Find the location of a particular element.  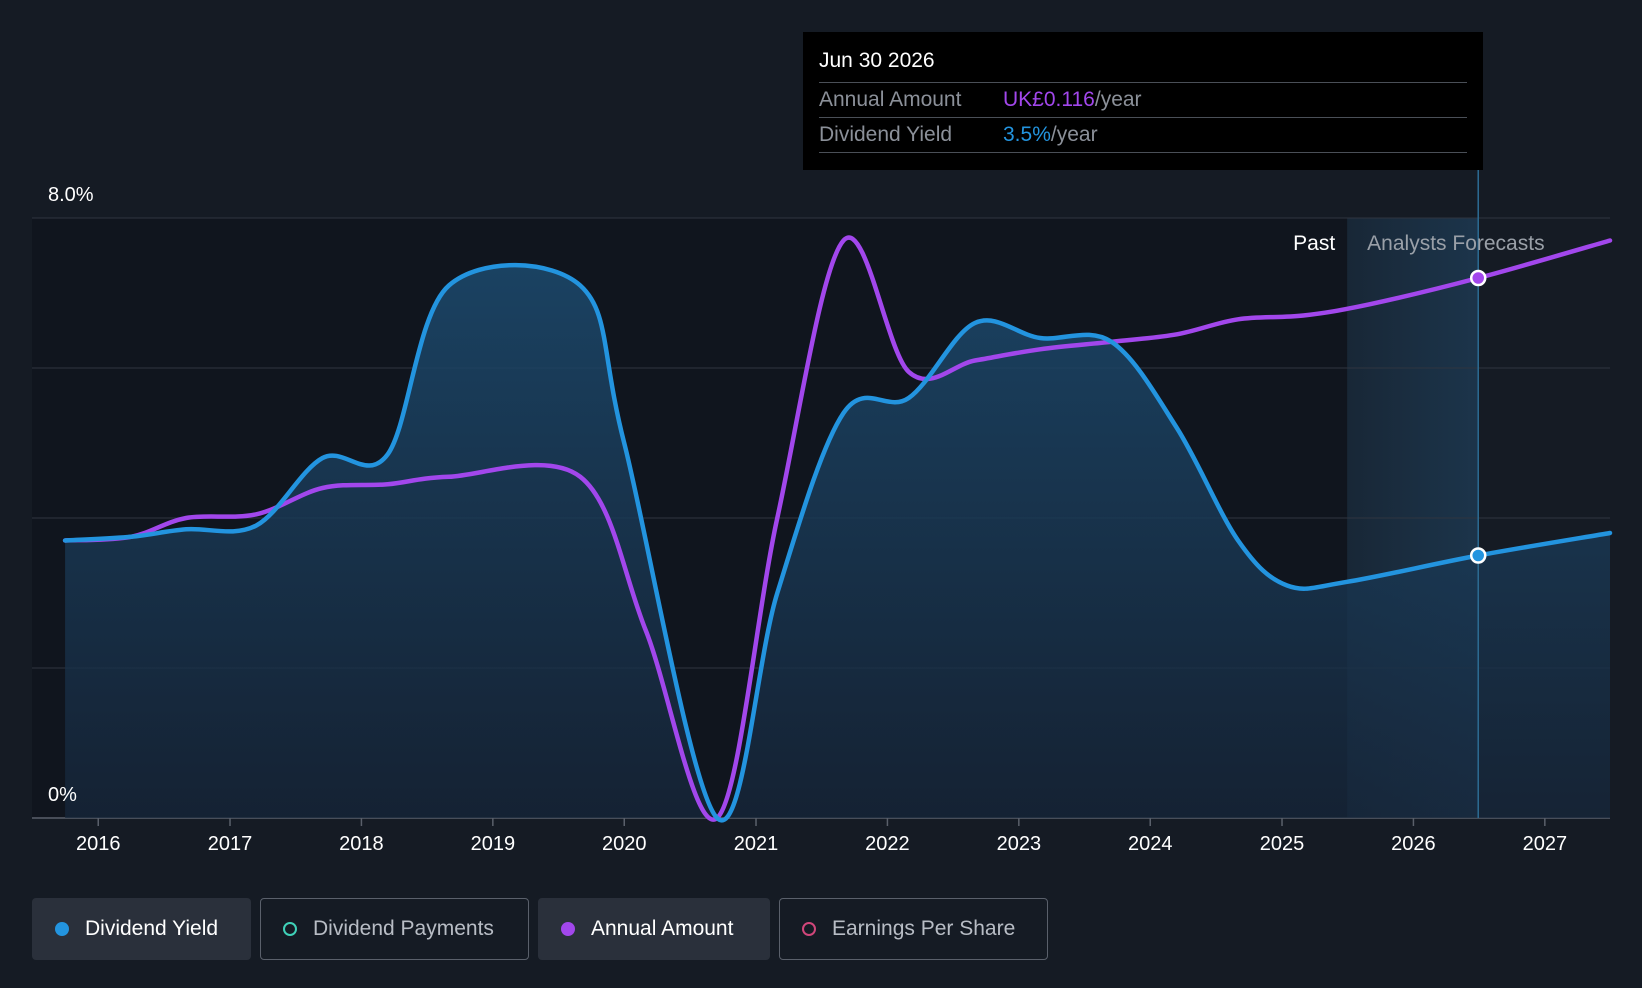

tooltip-row-annual-amount: Annual Amount UK£0.116 /year is located at coordinates (1143, 99).